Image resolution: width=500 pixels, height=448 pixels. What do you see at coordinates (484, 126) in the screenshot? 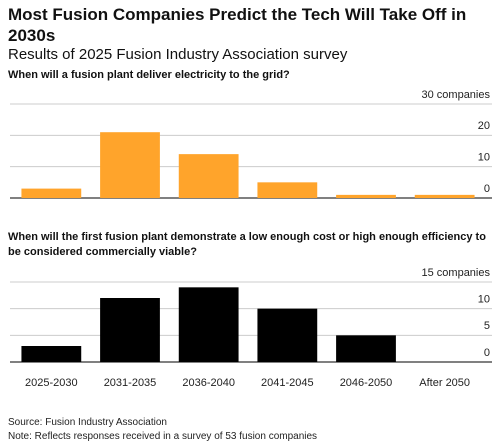
I see `y-tick-label: 20` at bounding box center [484, 126].